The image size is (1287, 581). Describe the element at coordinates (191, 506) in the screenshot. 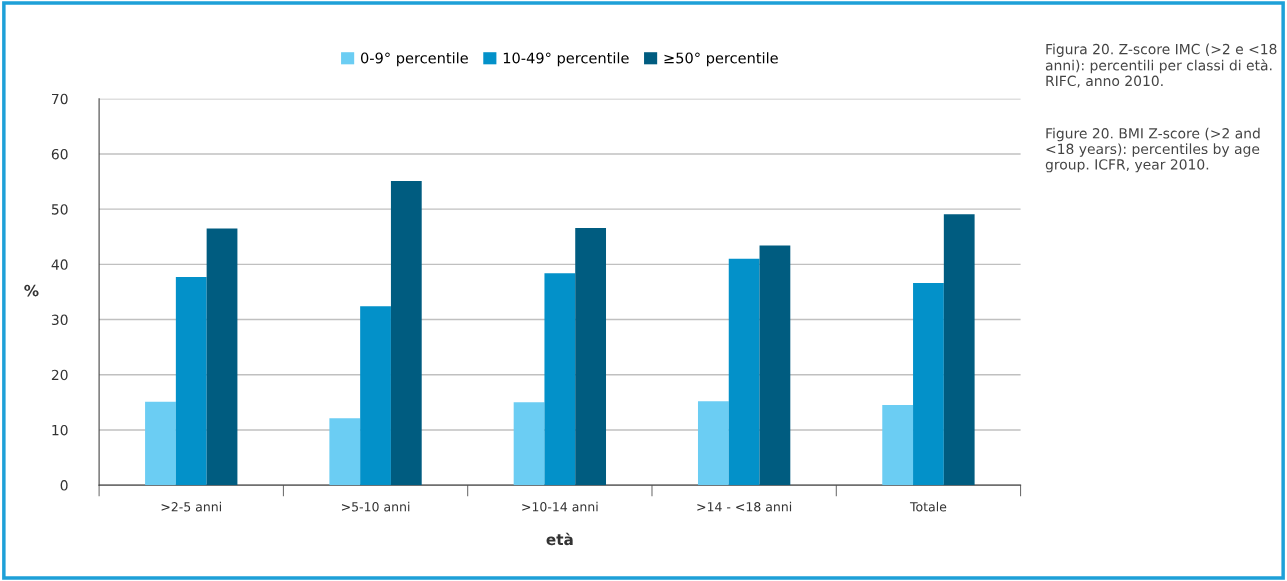

I see `x-tick-label: >2-5 anni` at that location.